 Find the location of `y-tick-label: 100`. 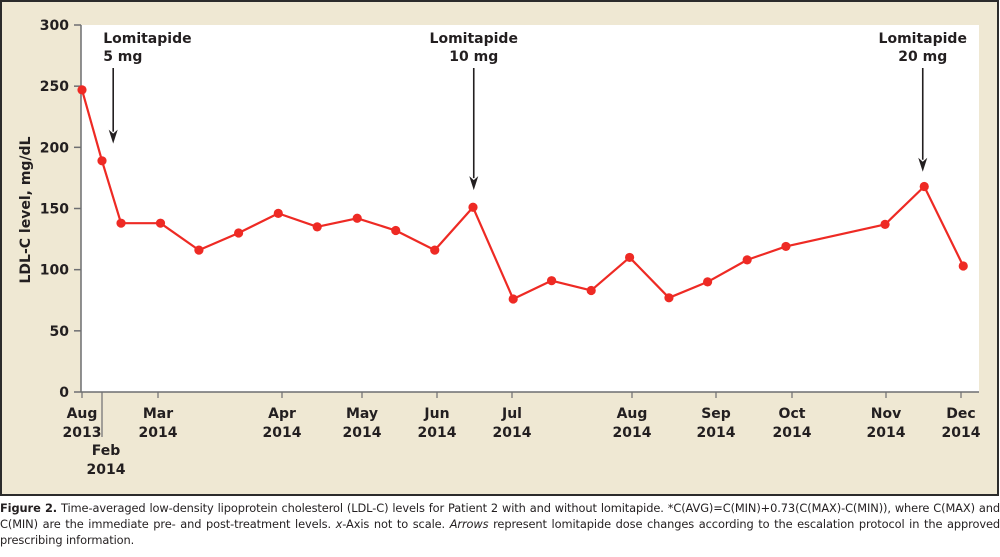

y-tick-label: 100 is located at coordinates (54, 271).